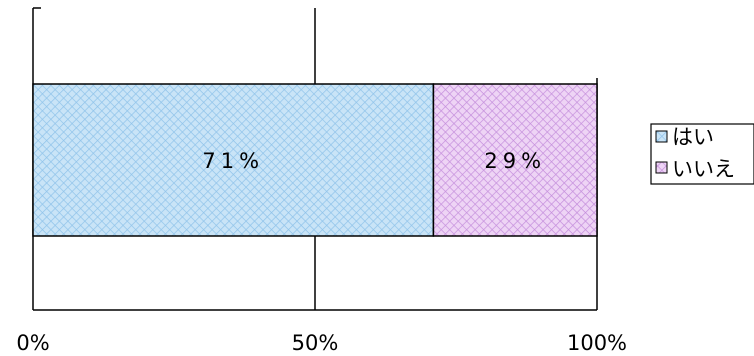 Image resolution: width=754 pixels, height=356 pixels. What do you see at coordinates (315, 343) in the screenshot?
I see `x-tick-label-1: 50%` at bounding box center [315, 343].